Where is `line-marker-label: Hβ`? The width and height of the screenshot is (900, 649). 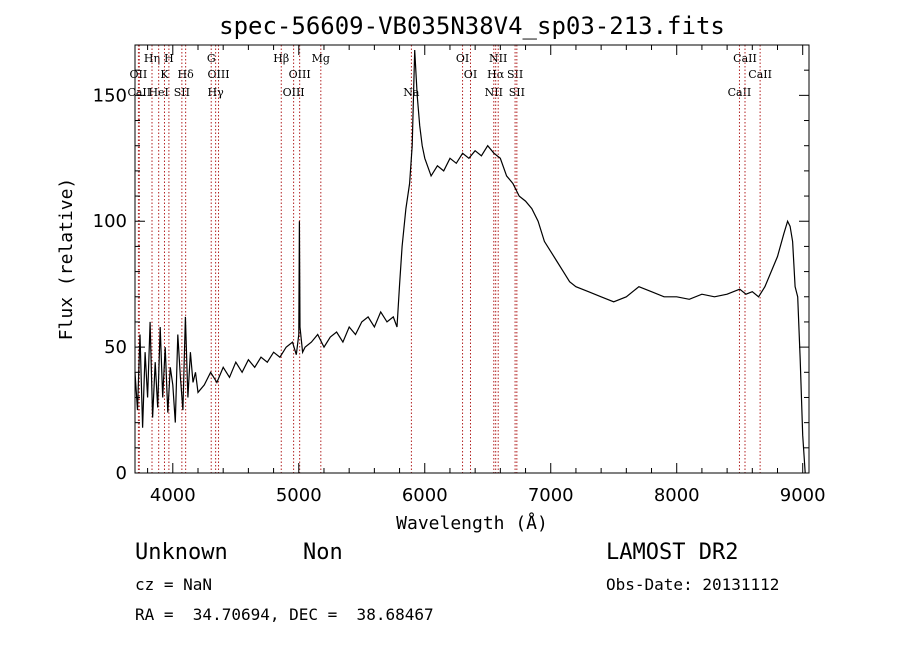 line-marker-label: Hβ is located at coordinates (281, 58).